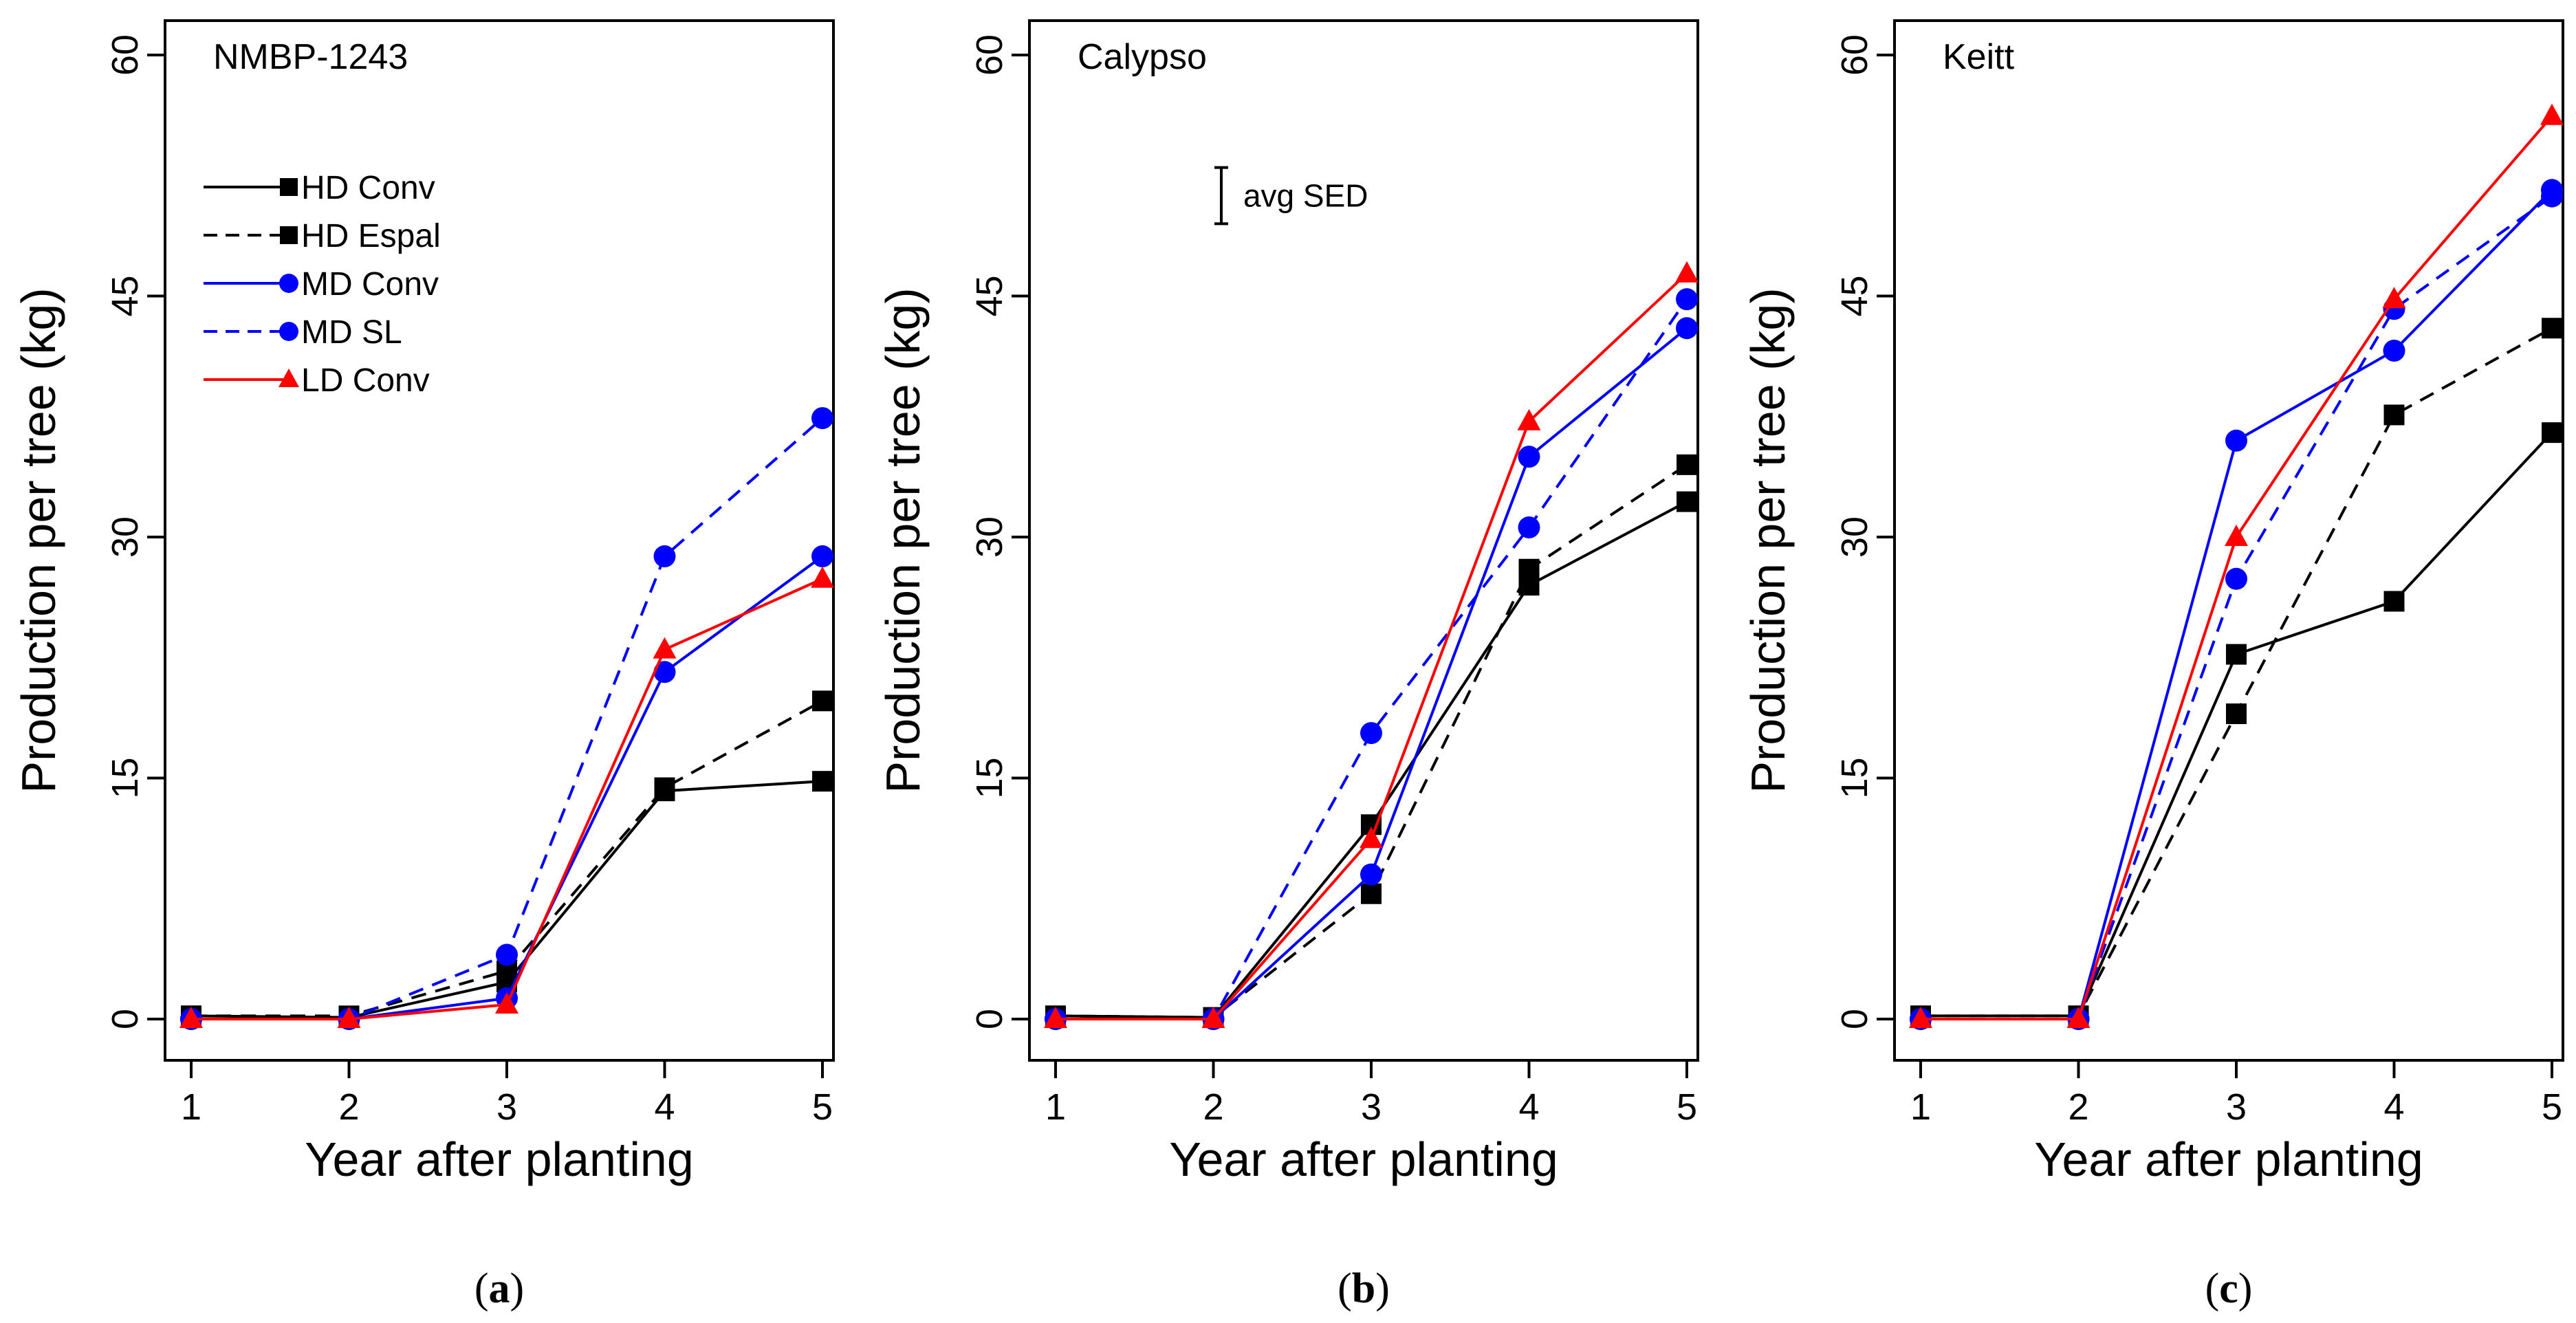  I want to click on panel-title: NMBP-1243, so click(310, 57).